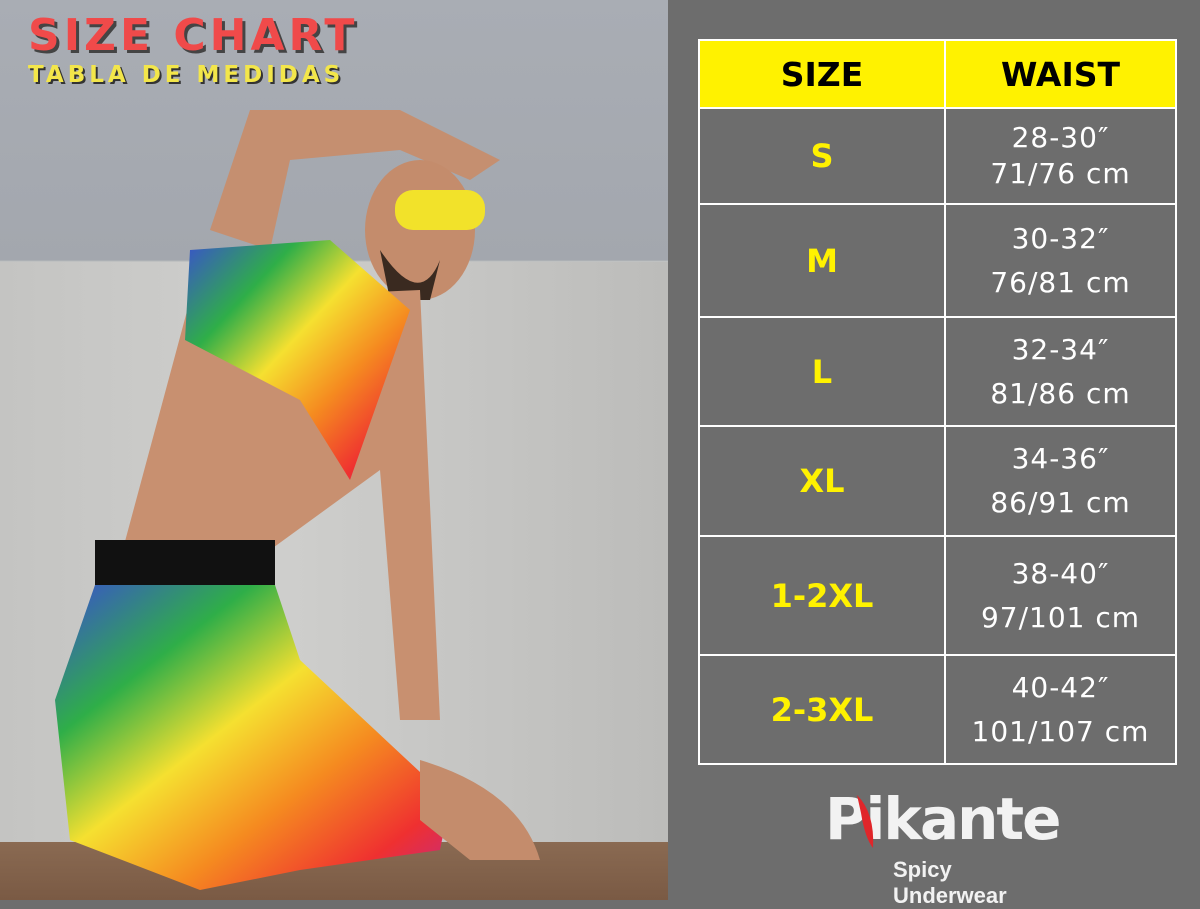 Image resolution: width=1200 pixels, height=909 pixels. Describe the element at coordinates (865, 821) in the screenshot. I see `chili-pepper-icon` at that location.